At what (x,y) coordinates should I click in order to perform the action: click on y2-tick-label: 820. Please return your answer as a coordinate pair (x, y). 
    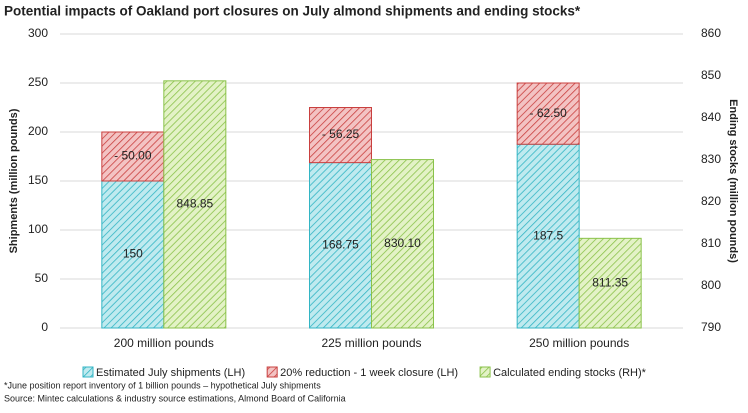
    Looking at the image, I should click on (711, 201).